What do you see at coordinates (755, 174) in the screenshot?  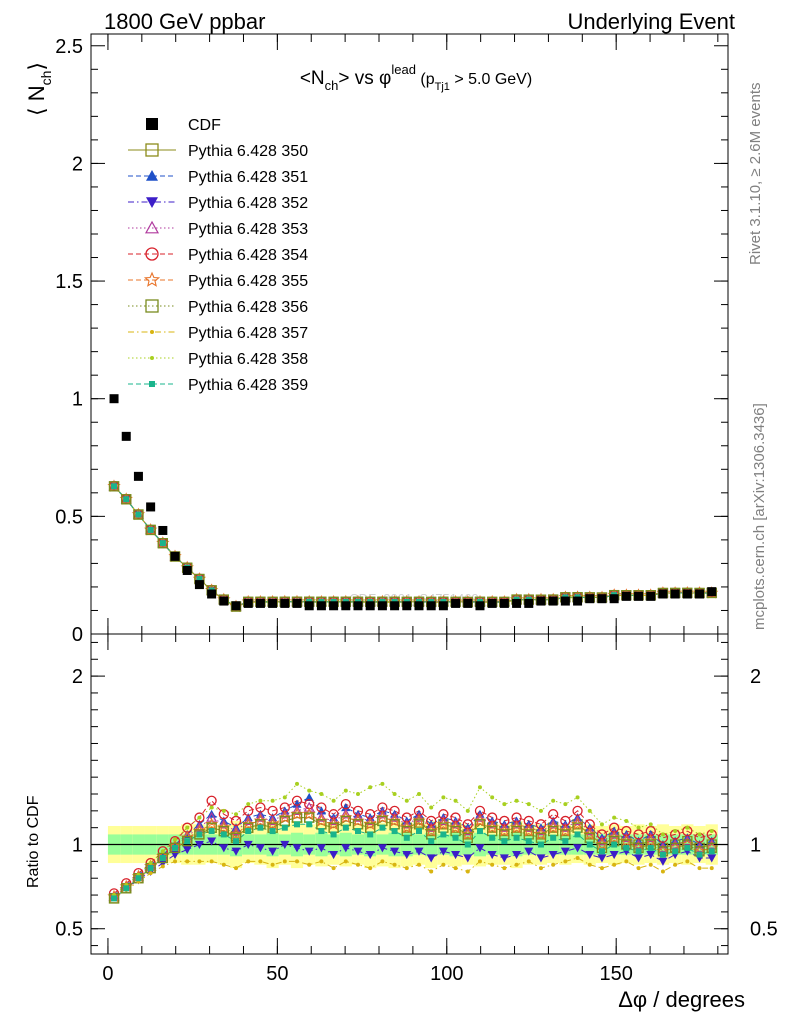 I see `rivet-label: Rivet 3.1.10, ≥ 2.6M events` at bounding box center [755, 174].